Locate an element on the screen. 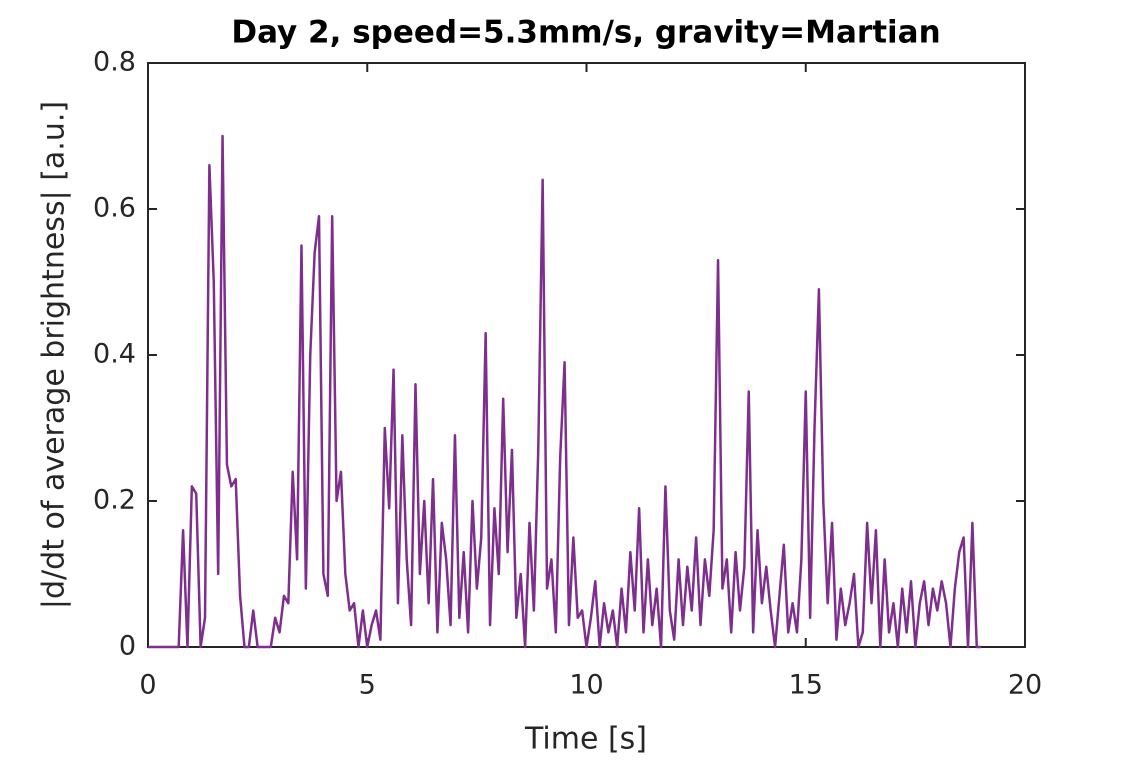 The image size is (1134, 763). x-axis-label: Time [s] is located at coordinates (585, 739).